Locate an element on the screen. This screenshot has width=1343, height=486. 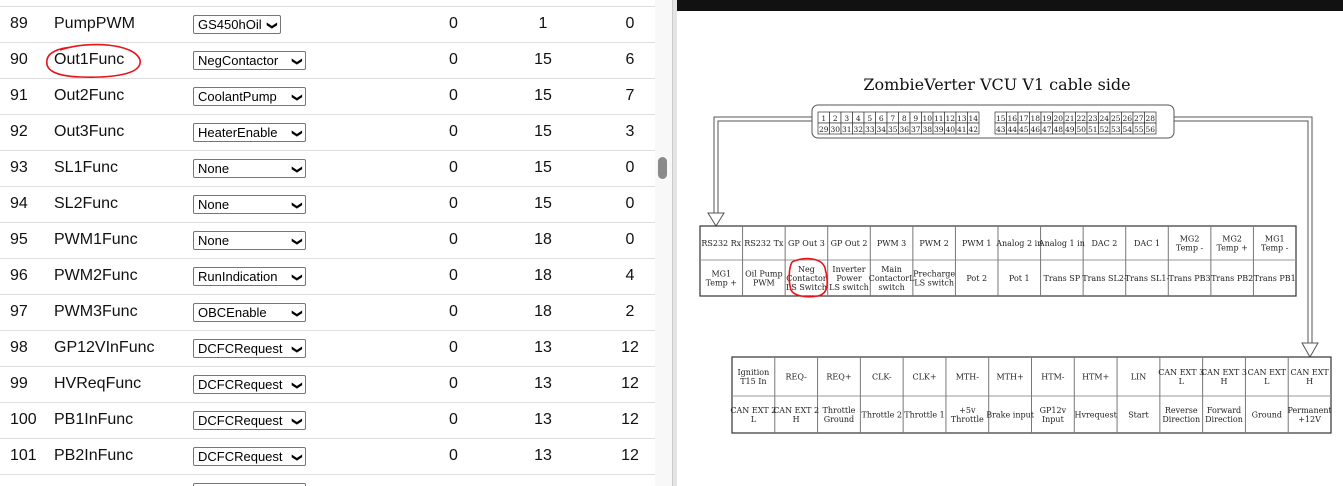
param-max: 13 is located at coordinates (543, 419).